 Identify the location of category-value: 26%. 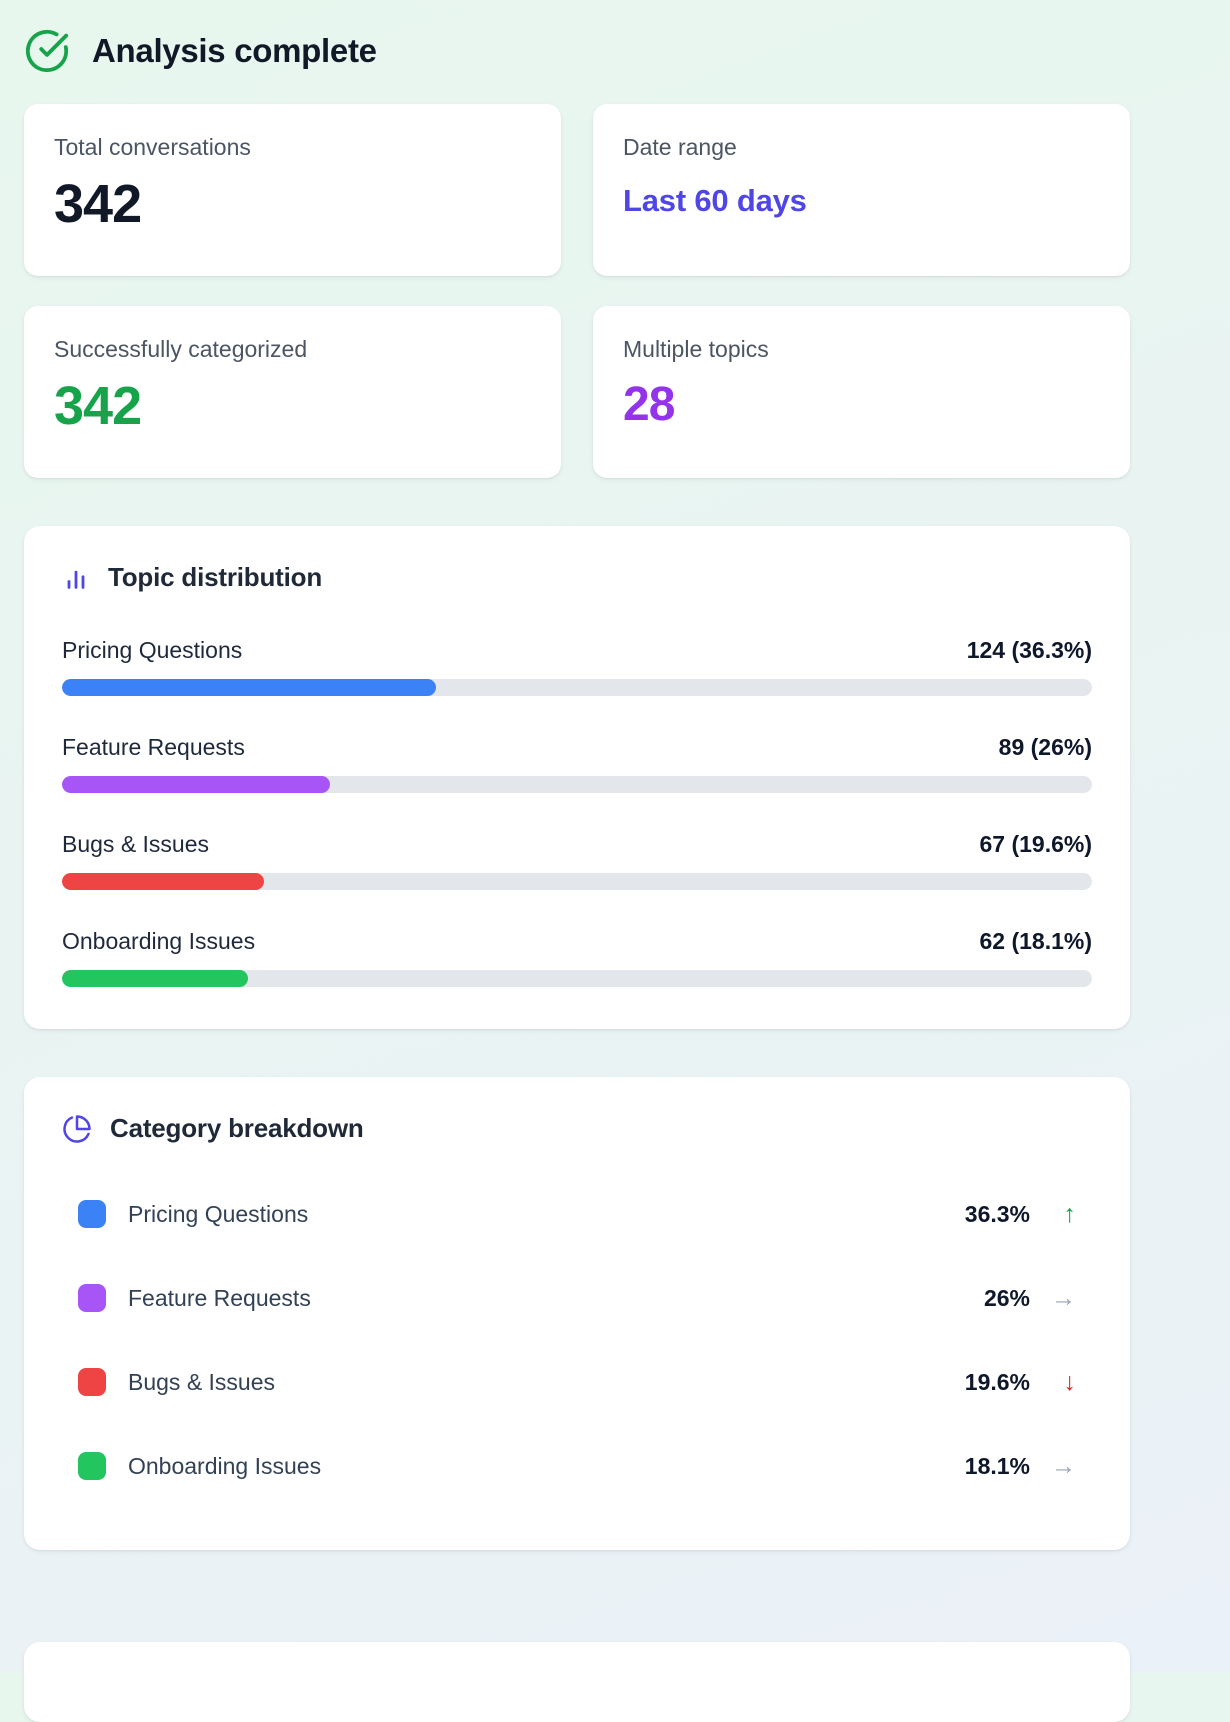
(1006, 1297).